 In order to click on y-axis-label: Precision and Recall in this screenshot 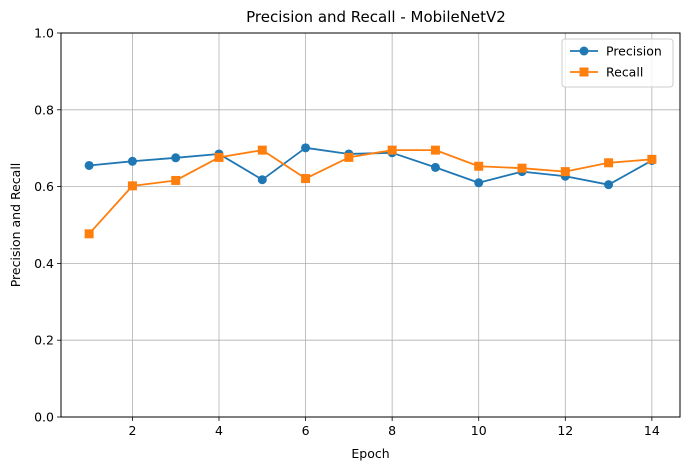, I will do `click(15, 225)`.